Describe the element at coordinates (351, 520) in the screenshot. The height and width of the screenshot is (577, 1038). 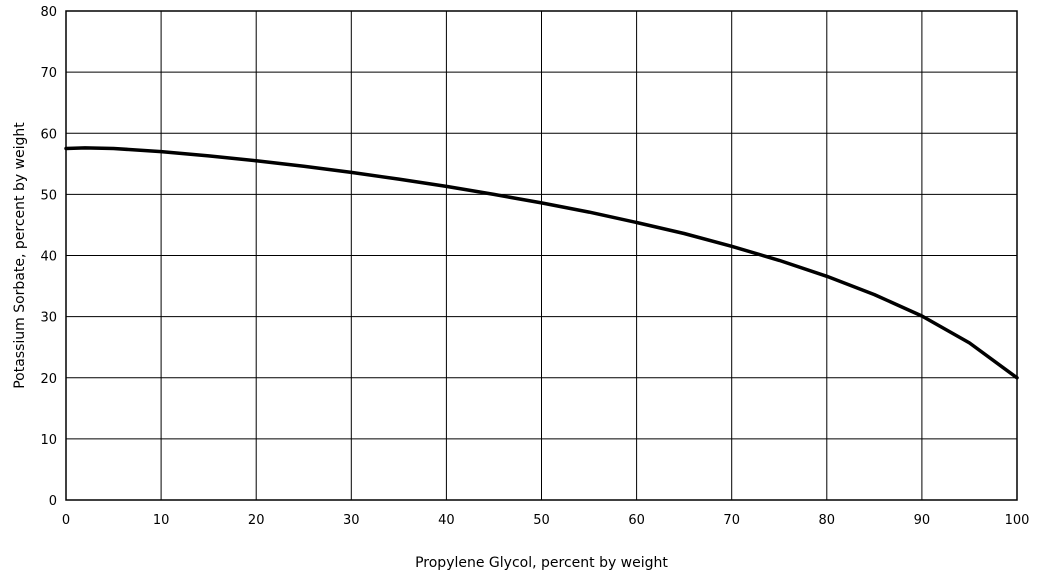
I see `x-tick-label: 30` at that location.